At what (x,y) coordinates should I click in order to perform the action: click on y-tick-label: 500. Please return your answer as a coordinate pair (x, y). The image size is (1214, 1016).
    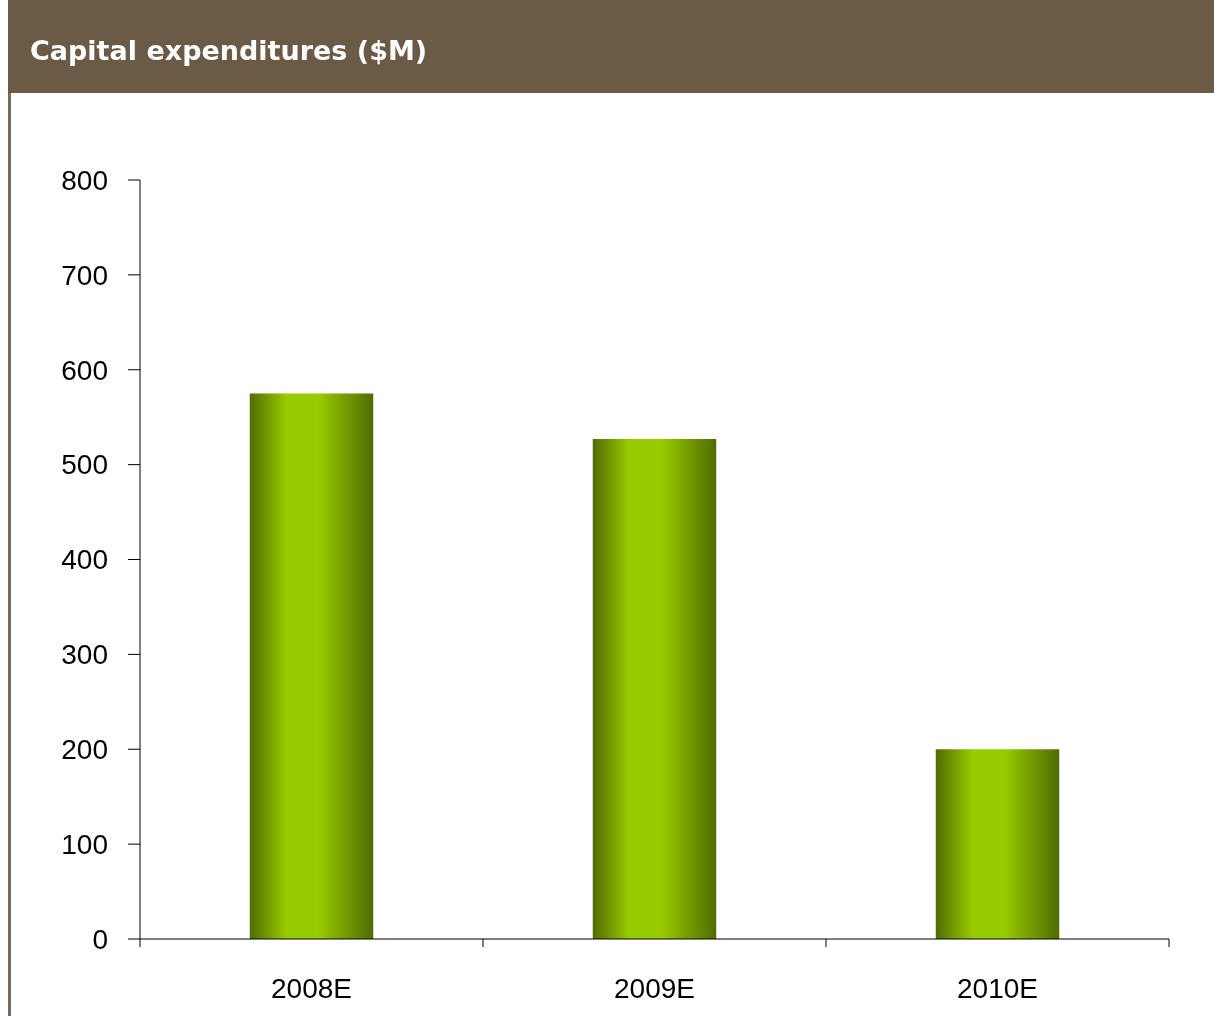
    Looking at the image, I should click on (84, 465).